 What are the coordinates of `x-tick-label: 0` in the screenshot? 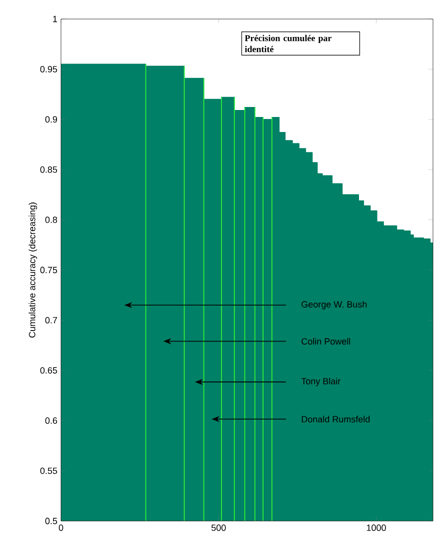 It's located at (61, 527).